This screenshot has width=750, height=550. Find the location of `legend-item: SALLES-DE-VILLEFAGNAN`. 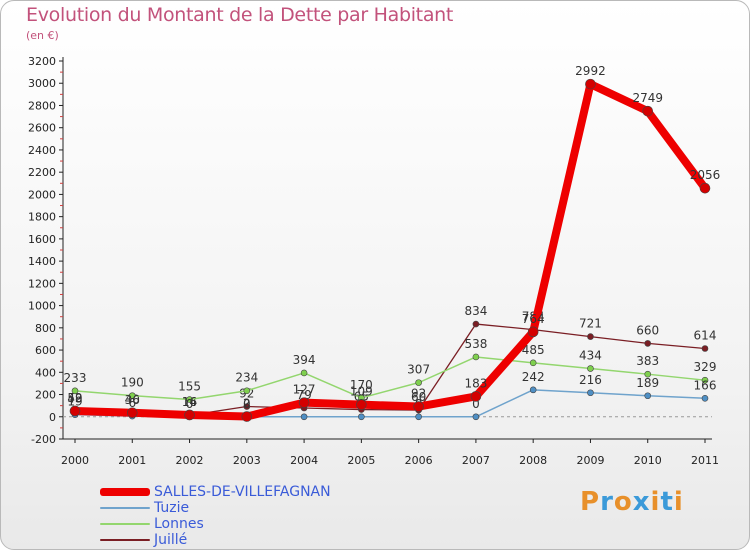

legend-item: SALLES-DE-VILLEFAGNAN is located at coordinates (215, 492).